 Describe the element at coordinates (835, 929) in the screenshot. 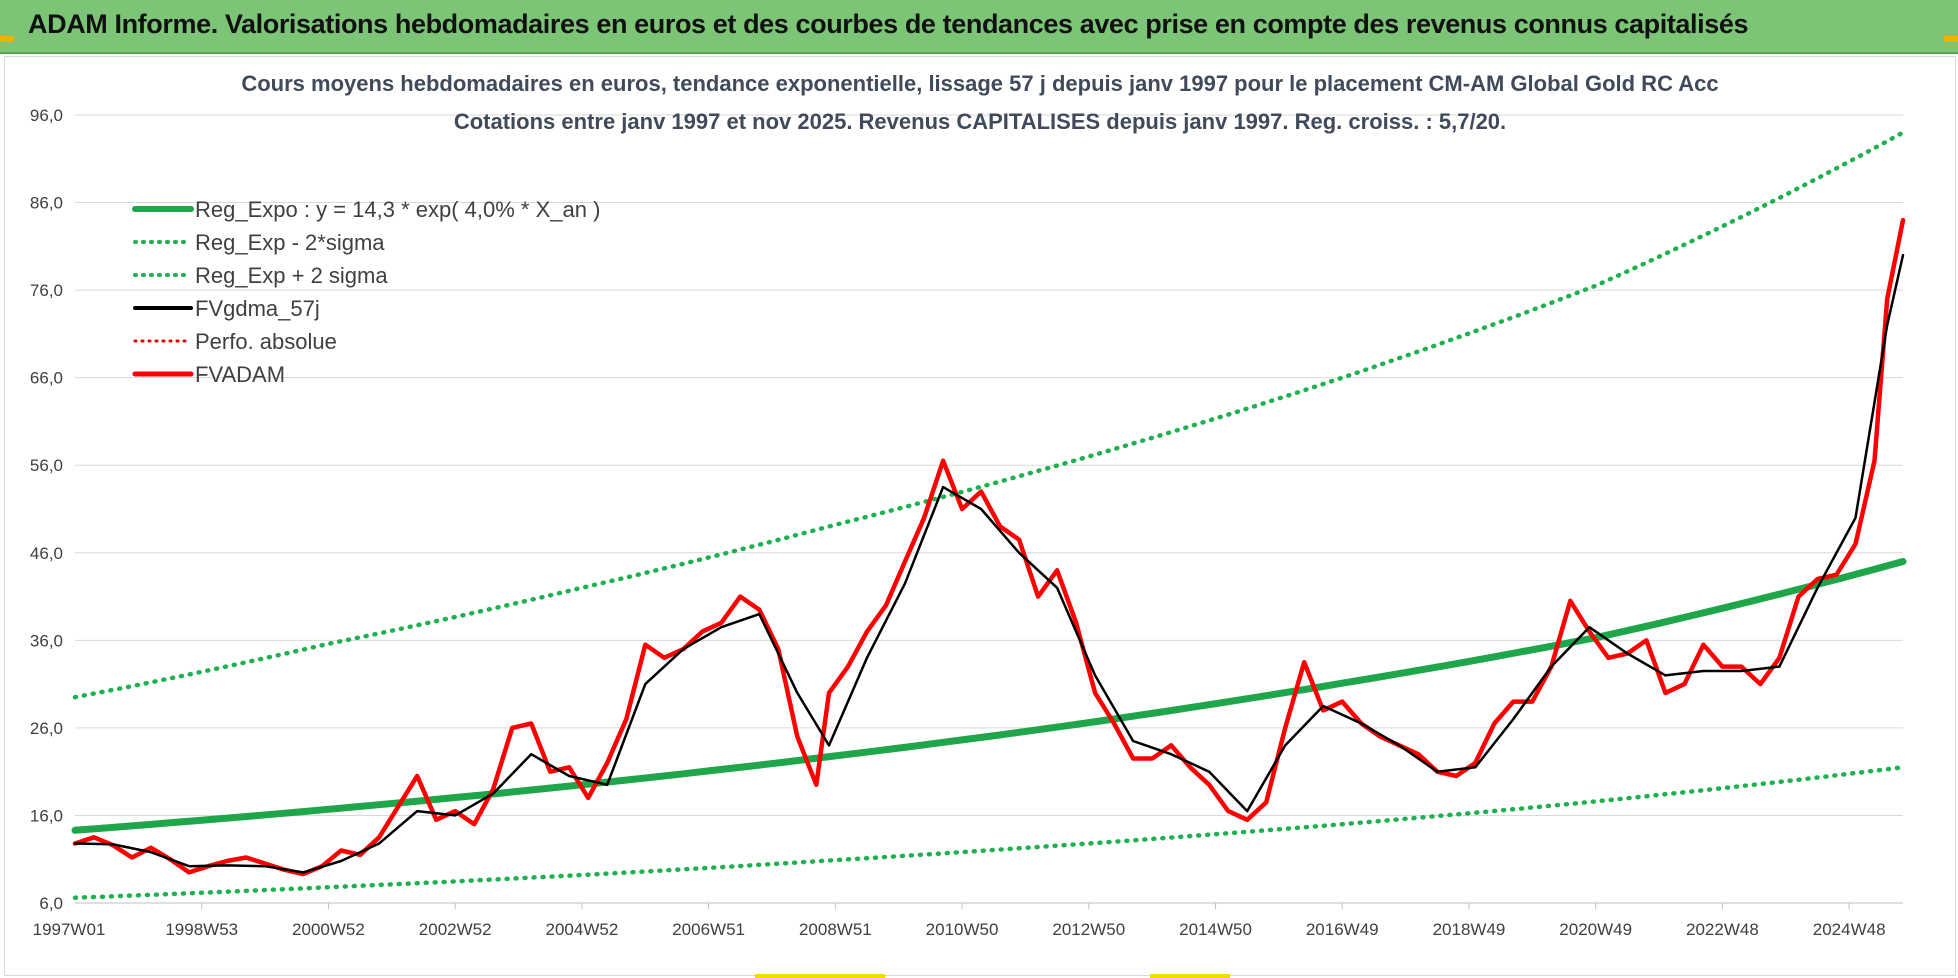

I see `x-tick-label: 2008W51` at that location.